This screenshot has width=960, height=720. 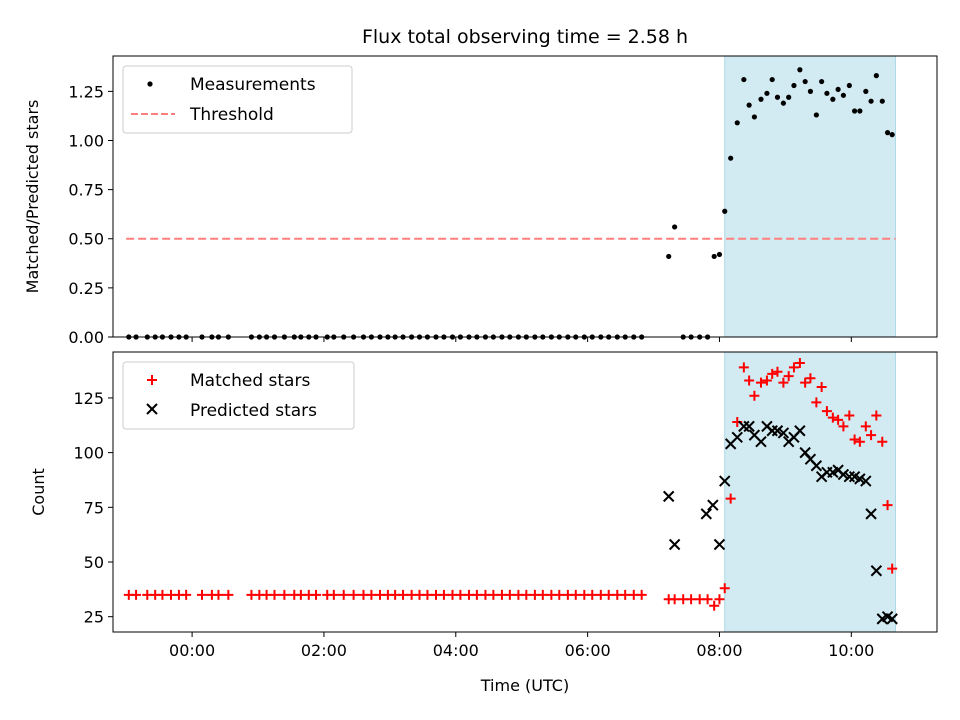 I want to click on x-tick-label: 02:00, so click(x=324, y=650).